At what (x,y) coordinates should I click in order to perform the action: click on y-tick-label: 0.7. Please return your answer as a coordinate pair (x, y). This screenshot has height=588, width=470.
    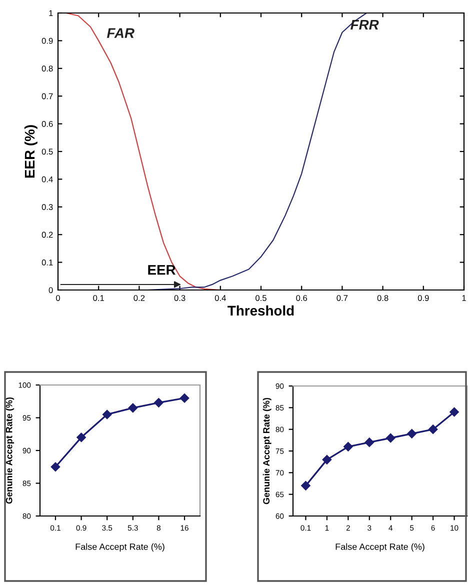
    Looking at the image, I should click on (47, 96).